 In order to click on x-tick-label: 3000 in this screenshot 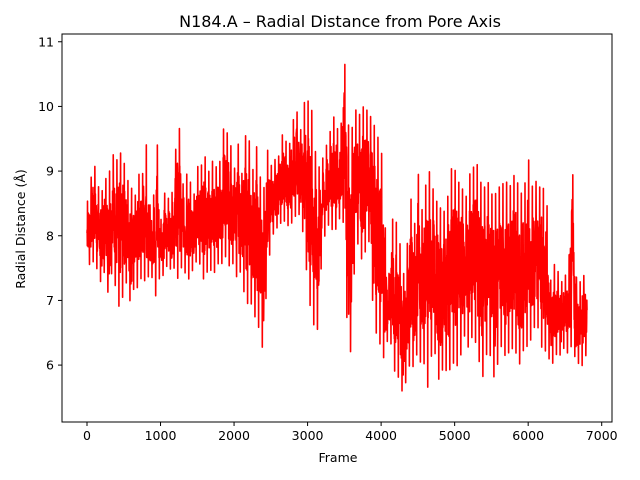, I will do `click(308, 435)`.